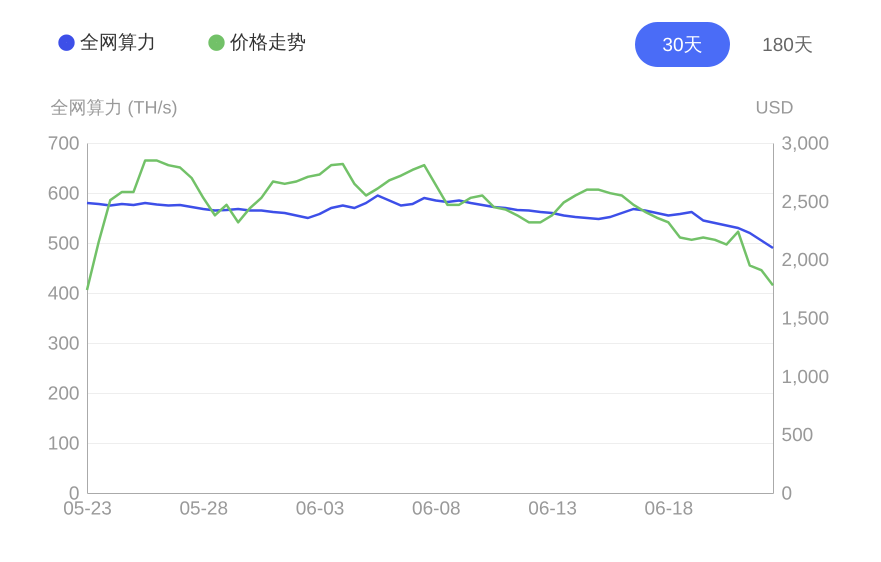 The image size is (881, 562). What do you see at coordinates (806, 202) in the screenshot?
I see `y2-tick-label: 2,500` at bounding box center [806, 202].